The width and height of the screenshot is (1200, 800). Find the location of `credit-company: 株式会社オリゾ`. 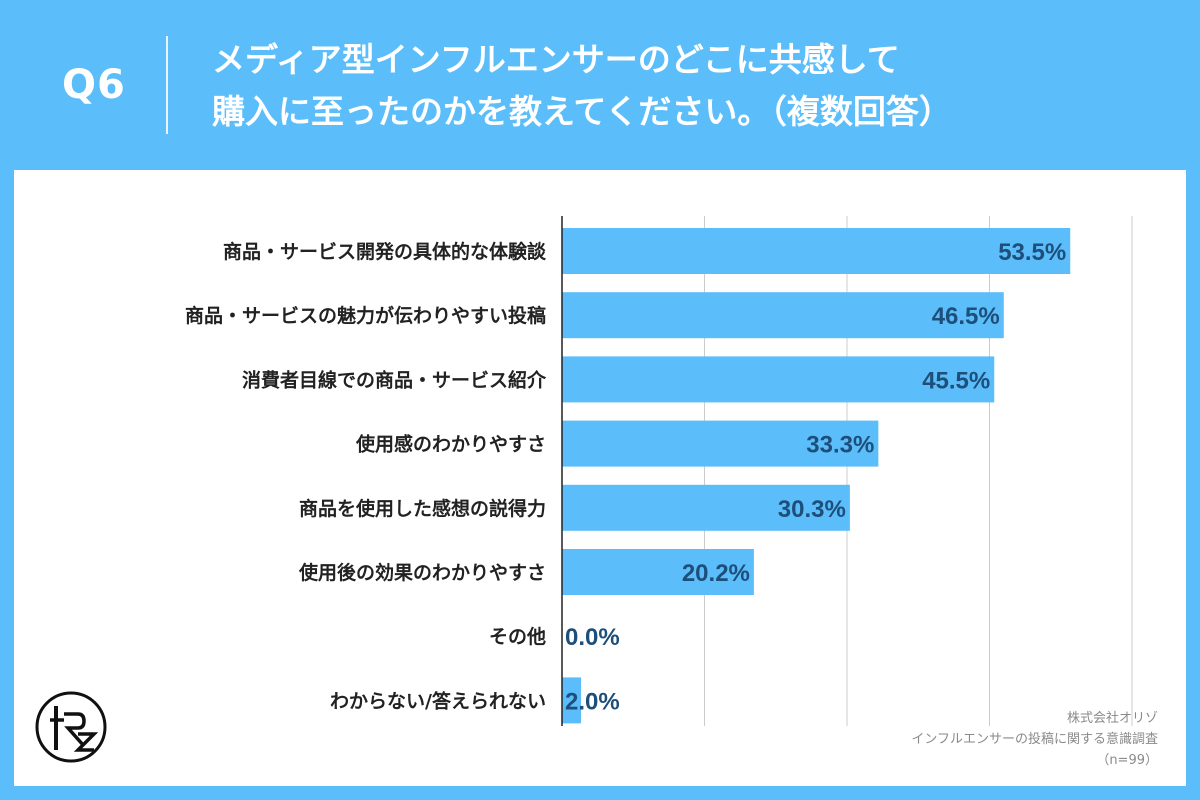

credit-company: 株式会社オリゾ is located at coordinates (1112, 718).